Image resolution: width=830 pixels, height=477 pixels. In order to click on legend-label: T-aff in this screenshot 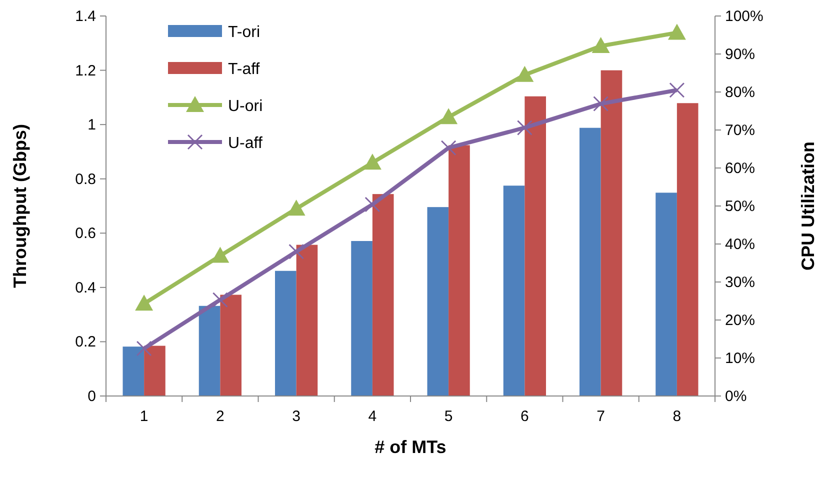, I will do `click(244, 69)`.